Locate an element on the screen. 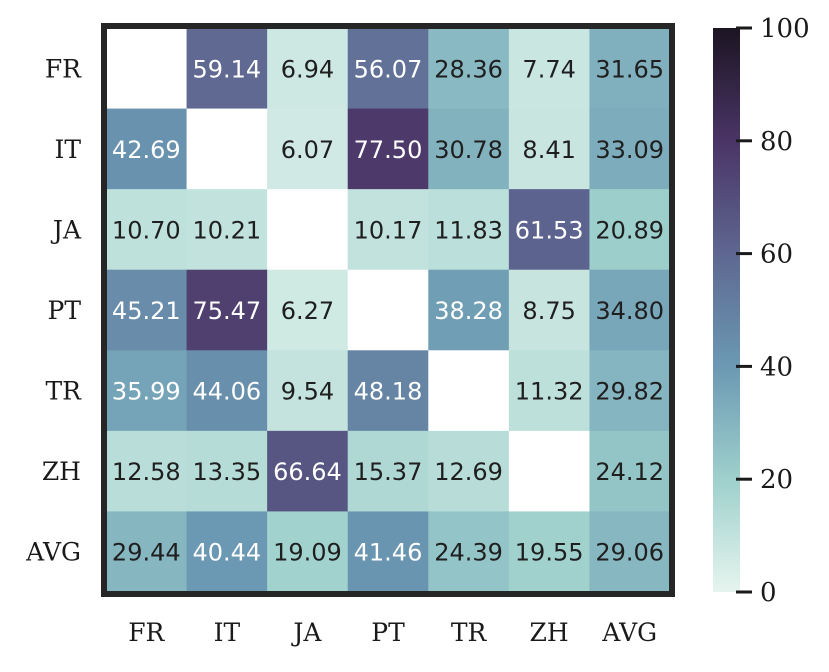 Image resolution: width=829 pixels, height=672 pixels. cell-value-label: 12.69 is located at coordinates (468, 472).